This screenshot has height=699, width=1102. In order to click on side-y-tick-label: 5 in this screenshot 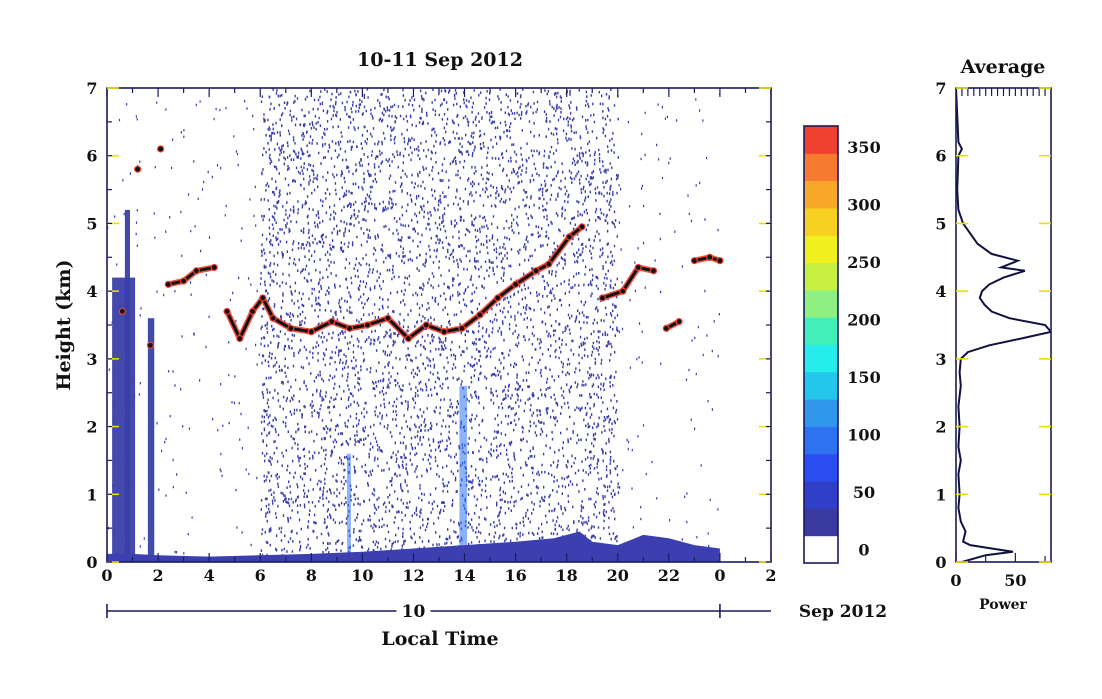, I will do `click(940, 223)`.